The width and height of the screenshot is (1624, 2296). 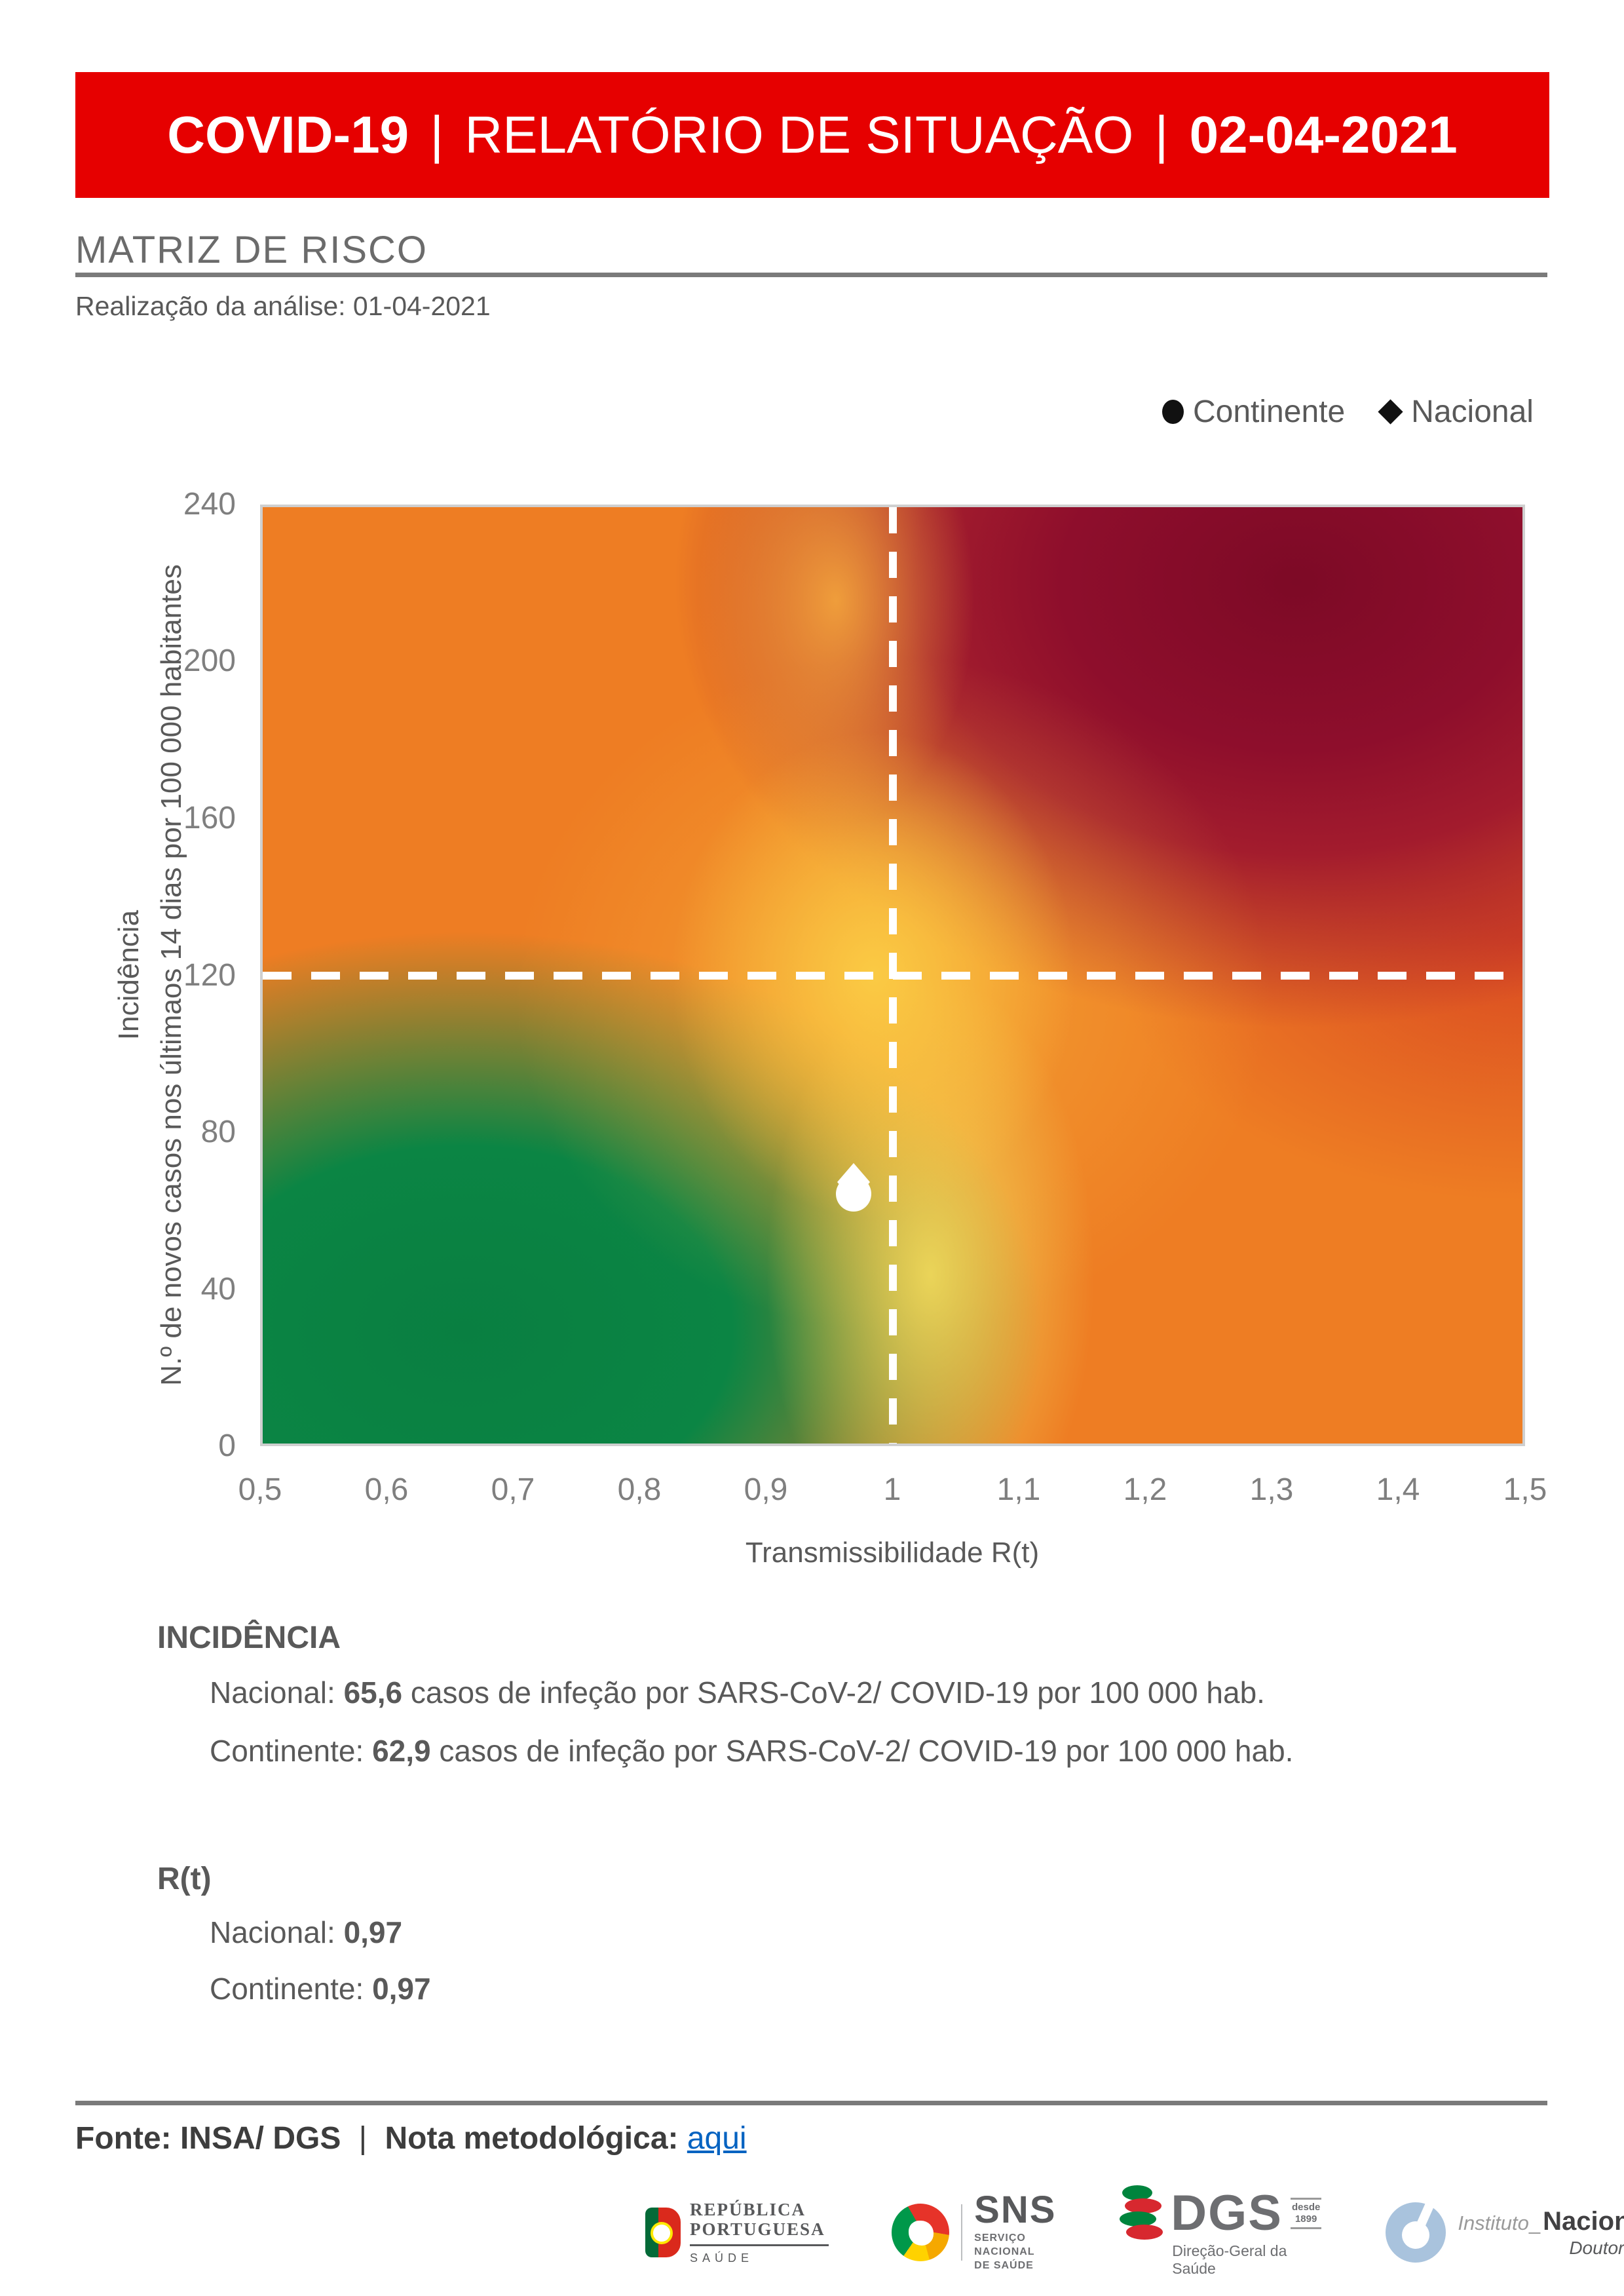 What do you see at coordinates (513, 1489) in the screenshot?
I see `x-tick-07: 0,7` at bounding box center [513, 1489].